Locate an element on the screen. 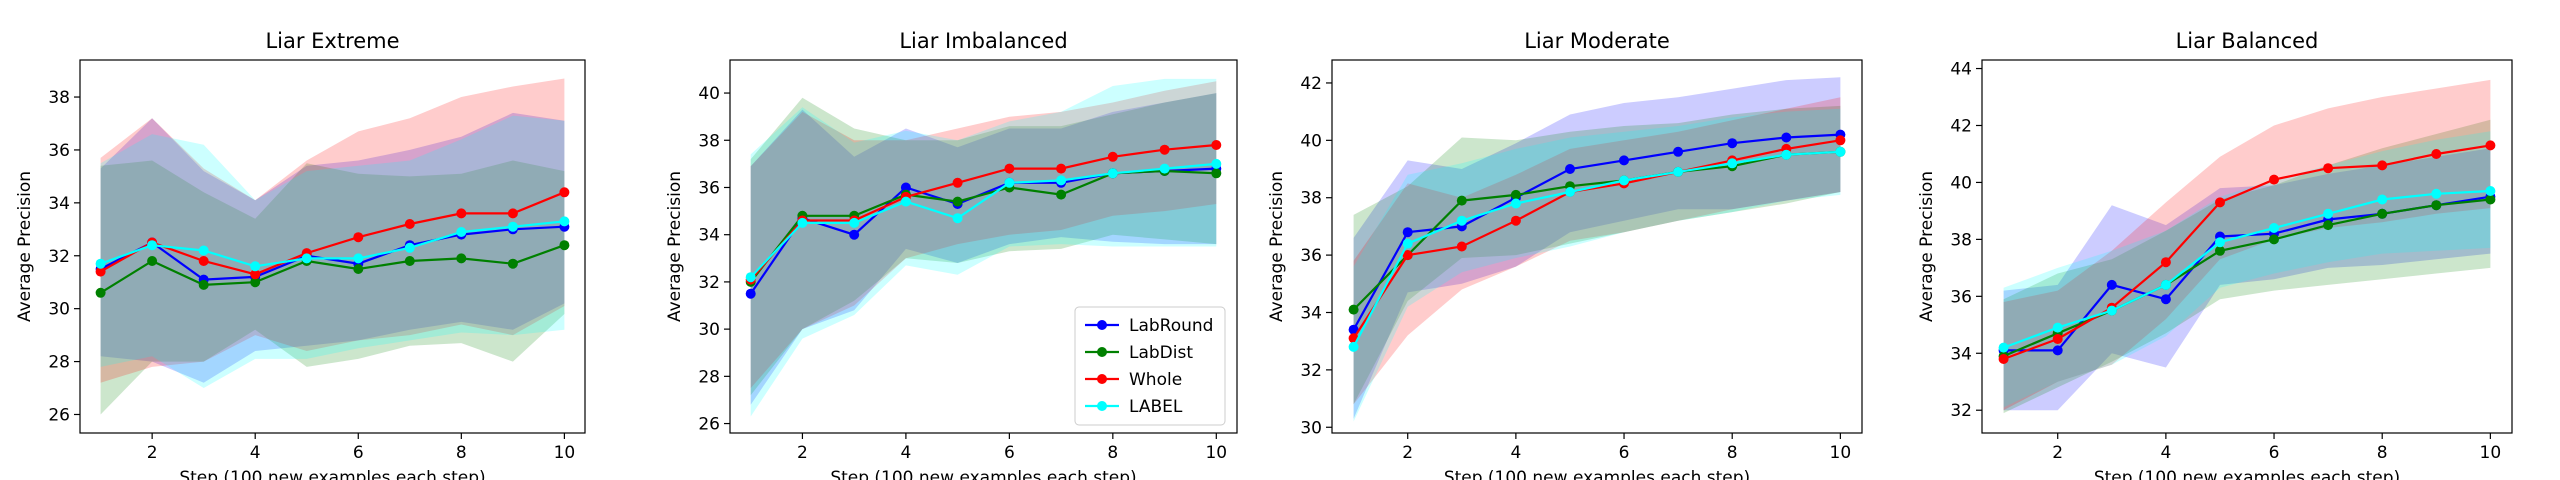 This screenshot has width=2560, height=480. legend: LabRound LabDist Whole LABEL is located at coordinates (1150, 366).